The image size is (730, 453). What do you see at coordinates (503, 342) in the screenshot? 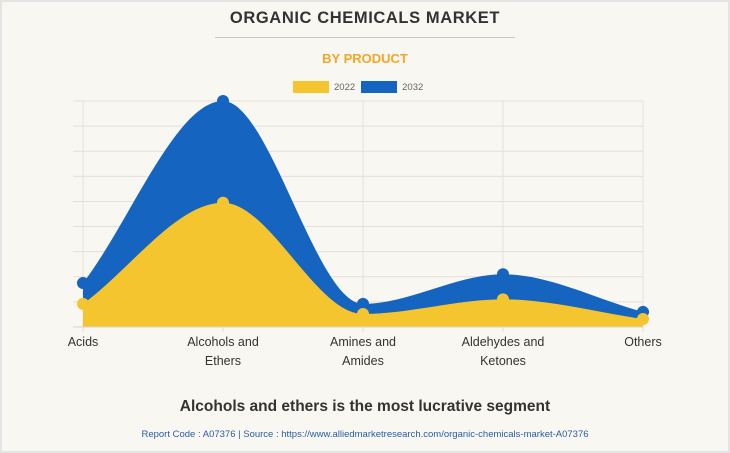
I see `x-tick-label-line: Aldehydes and` at bounding box center [503, 342].